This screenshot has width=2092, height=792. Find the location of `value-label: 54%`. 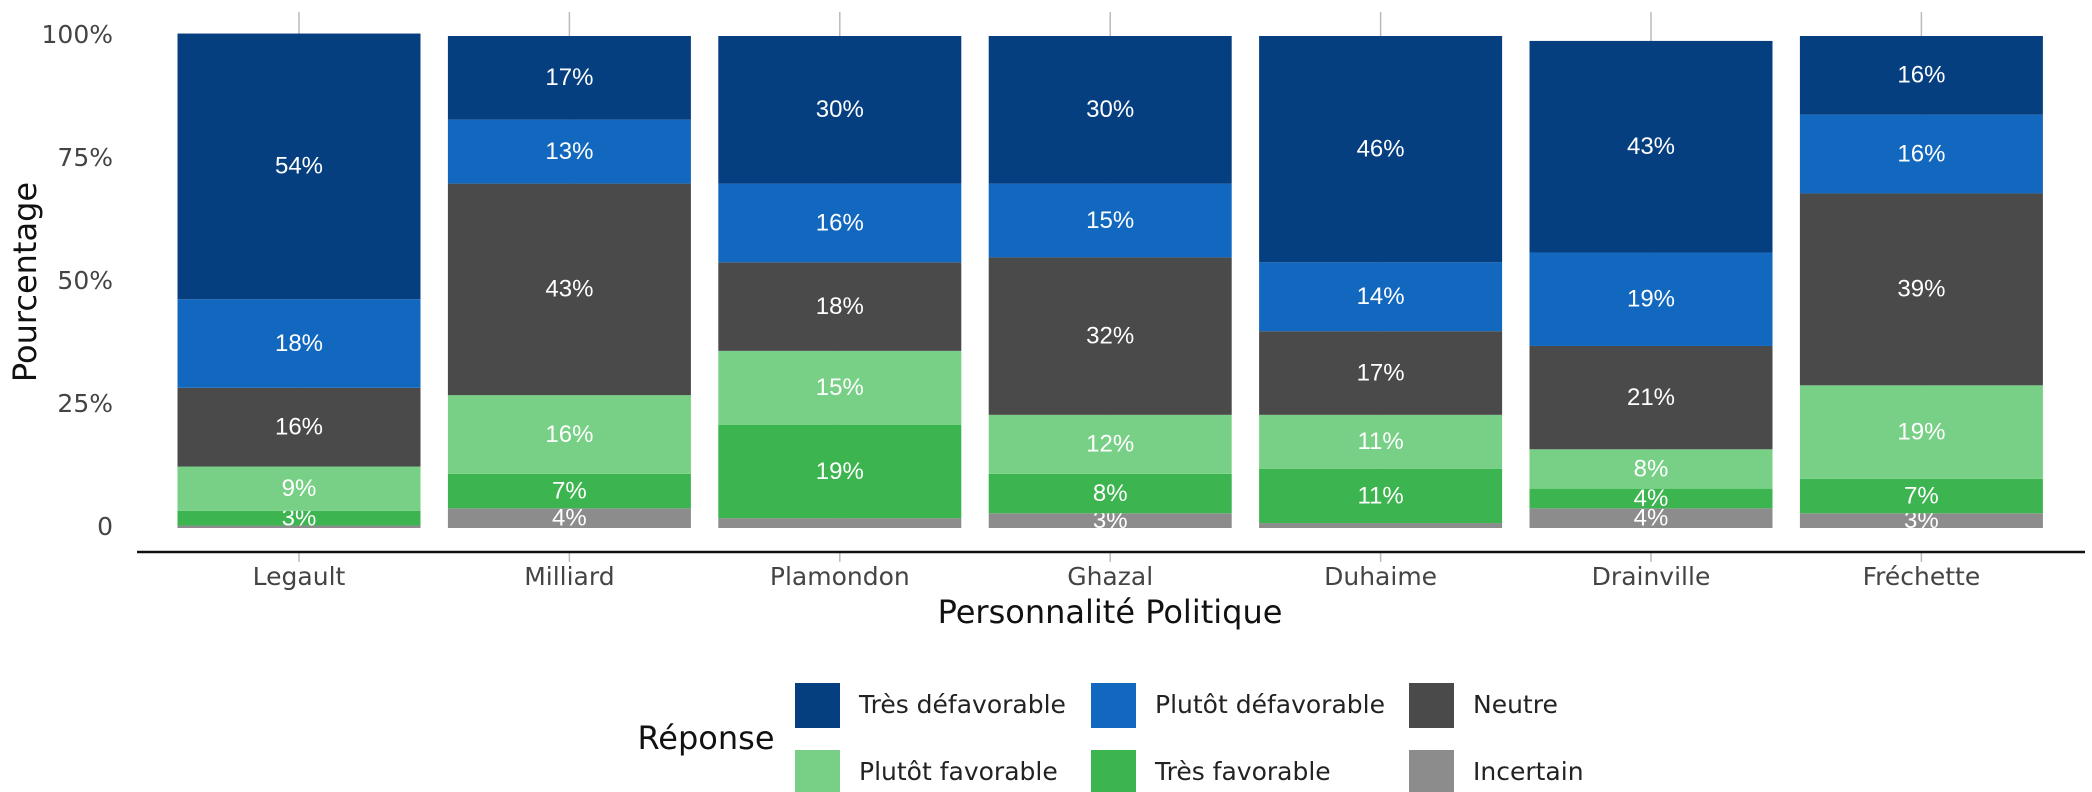

value-label: 54% is located at coordinates (299, 166).